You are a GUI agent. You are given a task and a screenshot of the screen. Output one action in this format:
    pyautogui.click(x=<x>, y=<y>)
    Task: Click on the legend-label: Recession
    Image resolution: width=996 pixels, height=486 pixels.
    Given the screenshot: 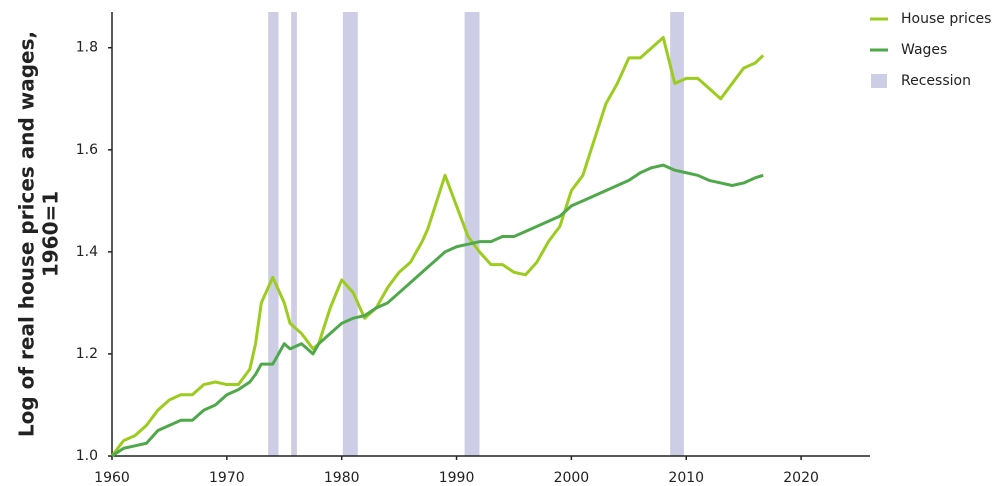 What is the action you would take?
    pyautogui.click(x=936, y=81)
    